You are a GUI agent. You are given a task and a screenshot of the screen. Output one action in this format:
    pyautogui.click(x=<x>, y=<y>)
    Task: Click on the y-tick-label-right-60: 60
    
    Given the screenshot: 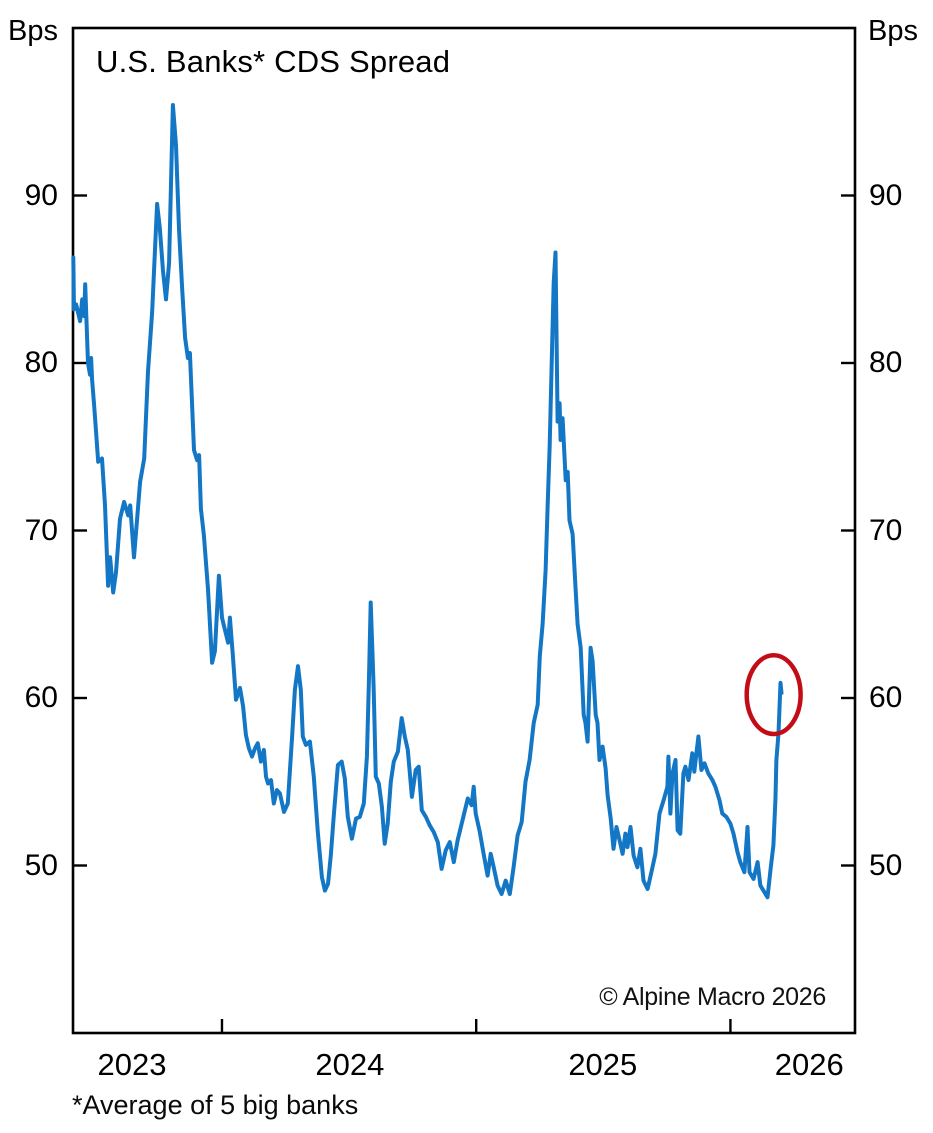 What is the action you would take?
    pyautogui.click(x=886, y=697)
    